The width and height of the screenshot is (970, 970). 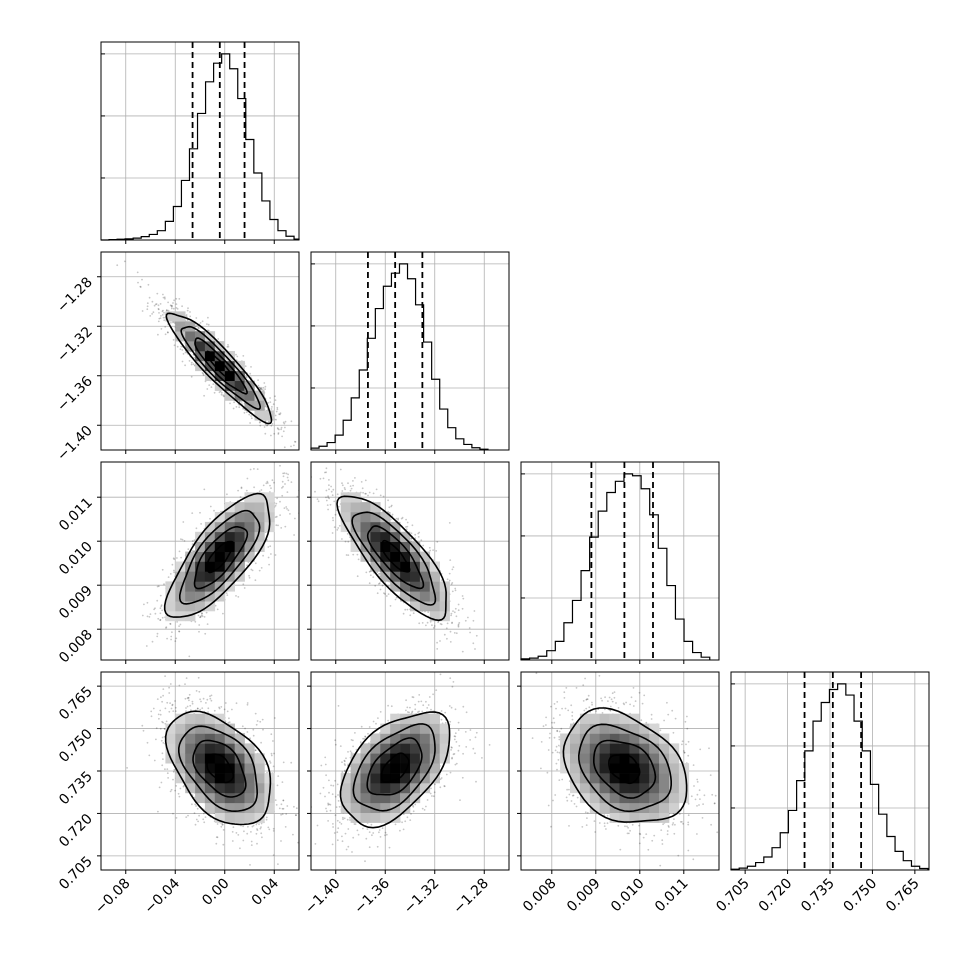 What do you see at coordinates (818, 896) in the screenshot?
I see `x-tick-label-param-3: 0.735` at bounding box center [818, 896].